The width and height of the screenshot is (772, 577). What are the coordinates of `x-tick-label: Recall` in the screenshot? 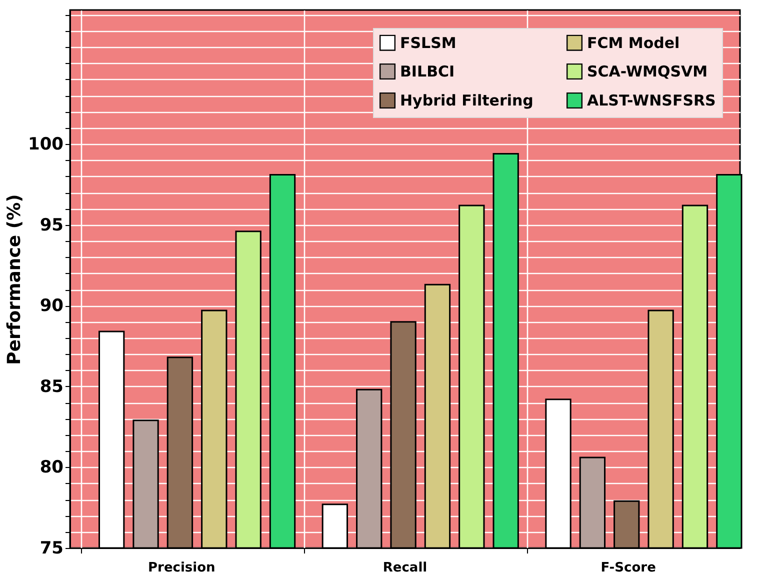 It's located at (405, 568).